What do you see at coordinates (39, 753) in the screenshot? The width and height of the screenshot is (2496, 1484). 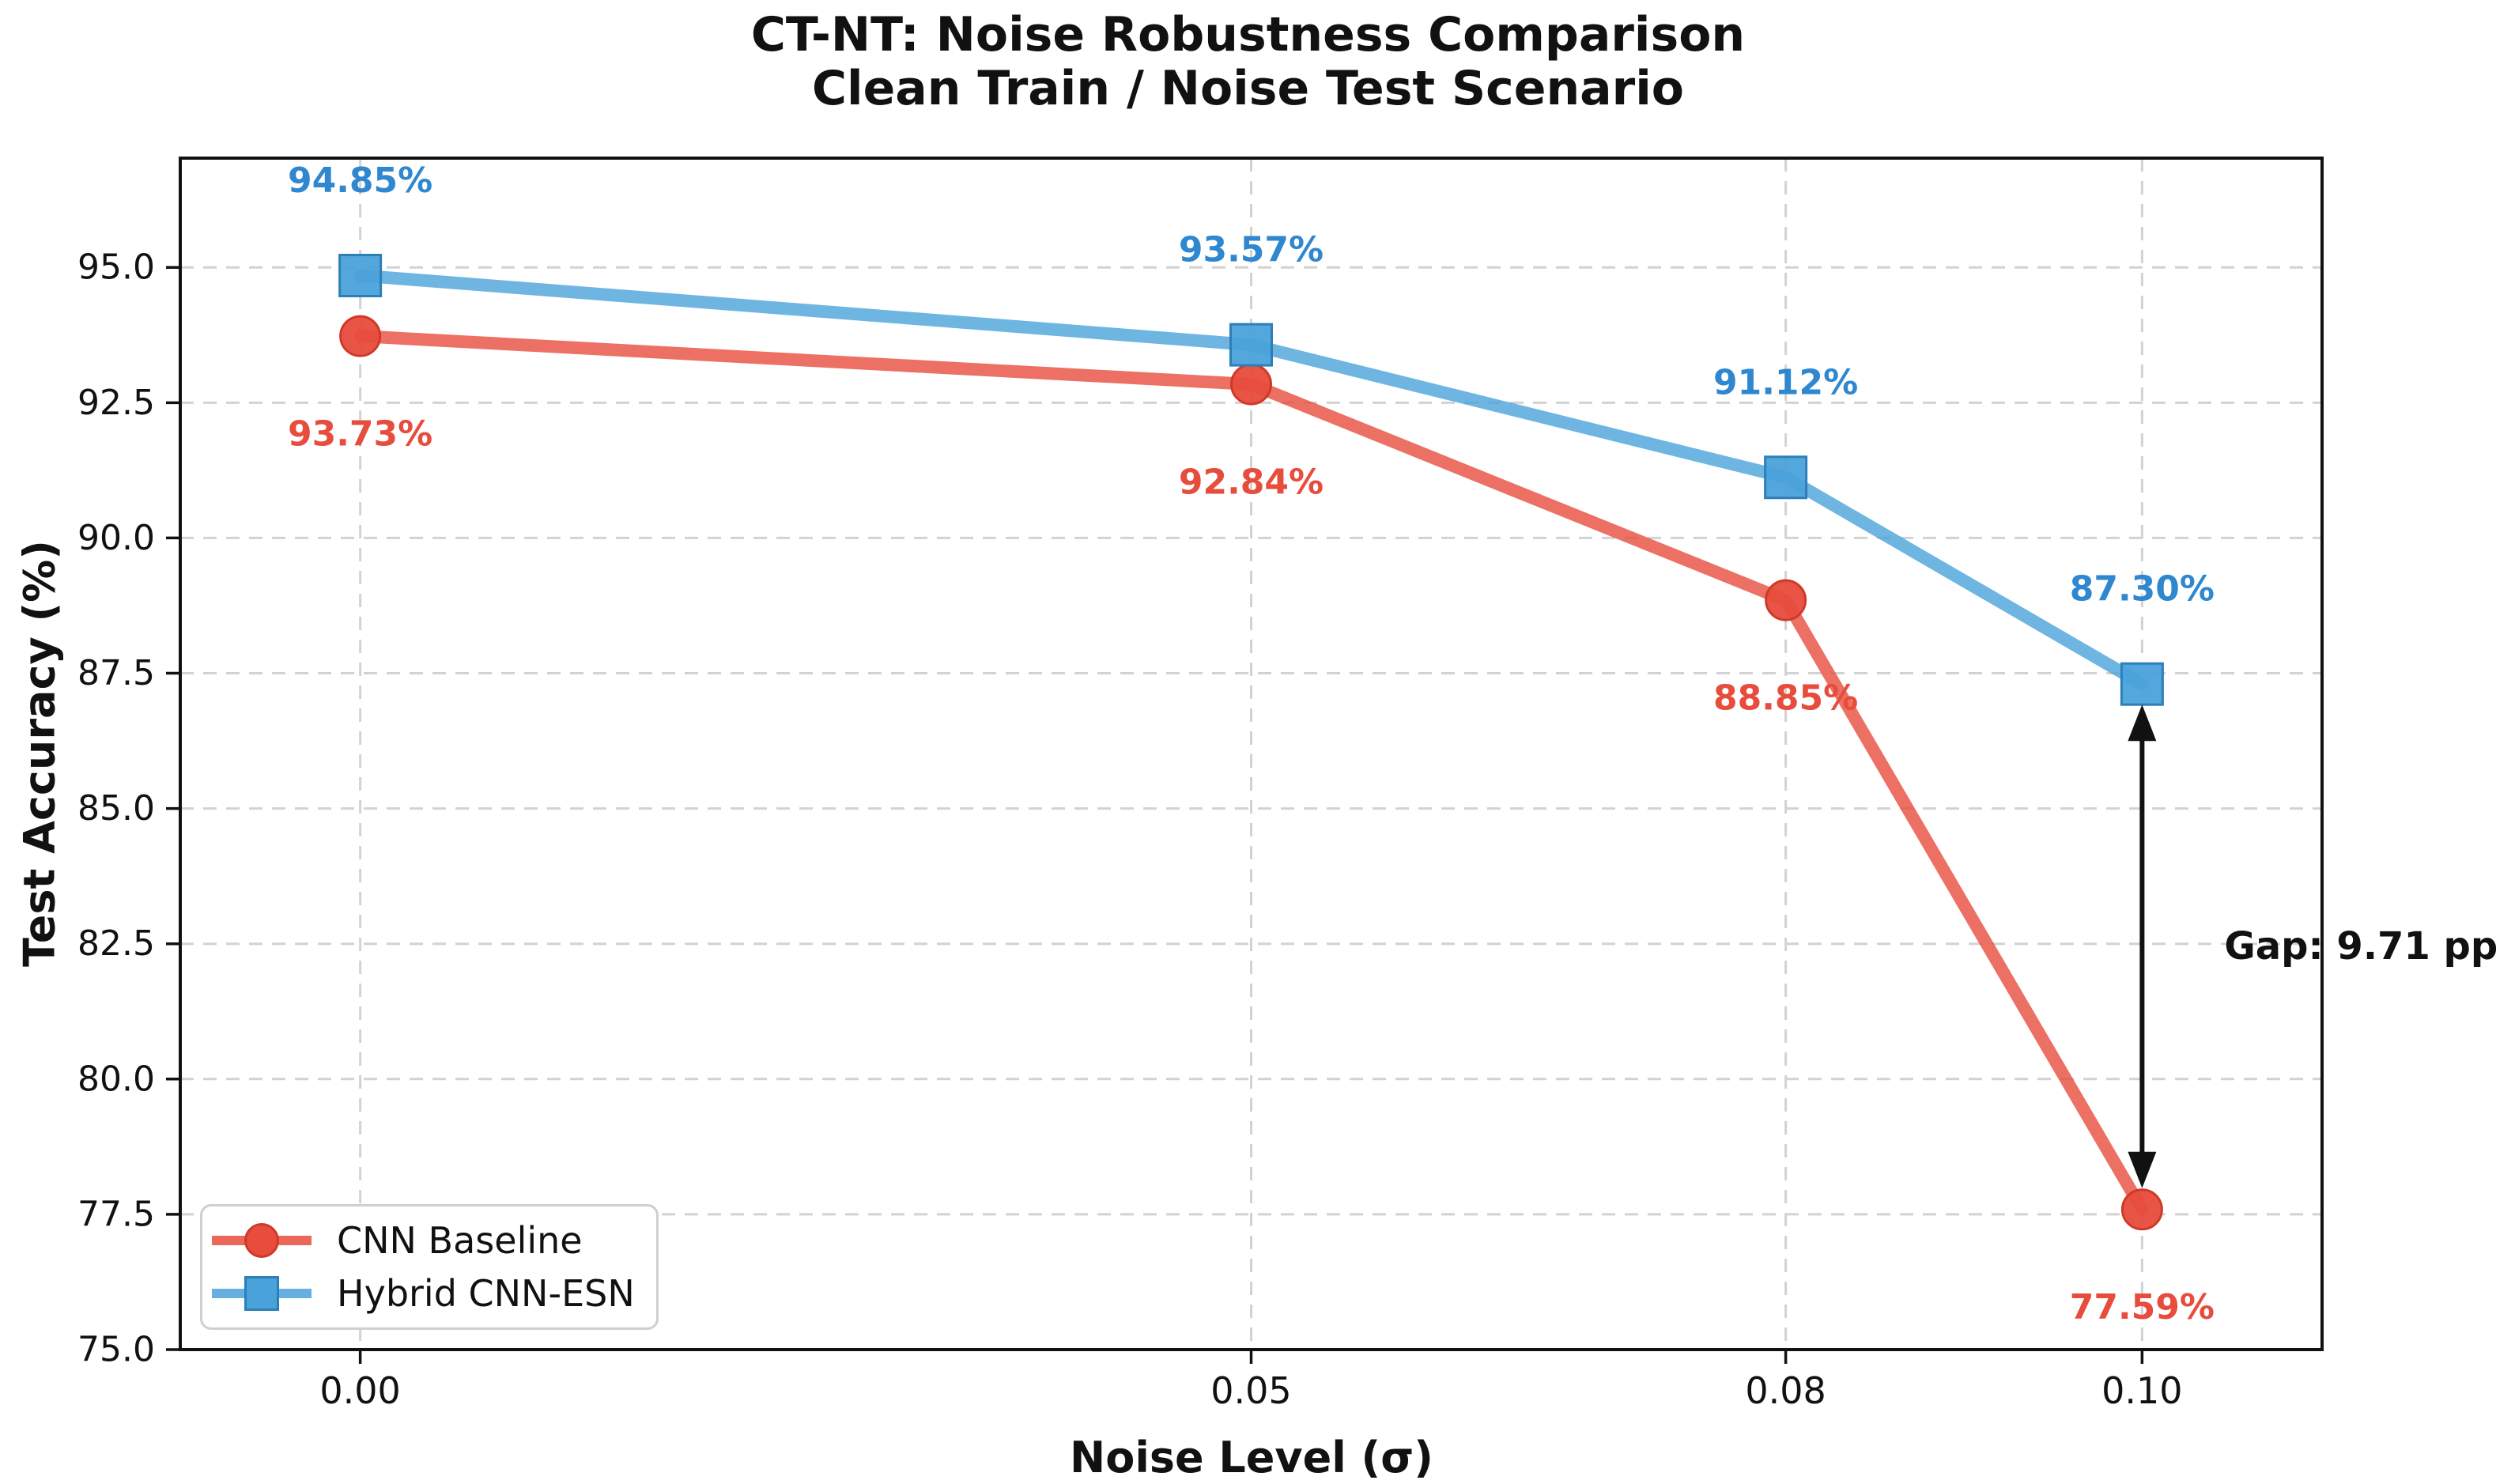 I see `y-axis-label: Test Accuracy (%)` at bounding box center [39, 753].